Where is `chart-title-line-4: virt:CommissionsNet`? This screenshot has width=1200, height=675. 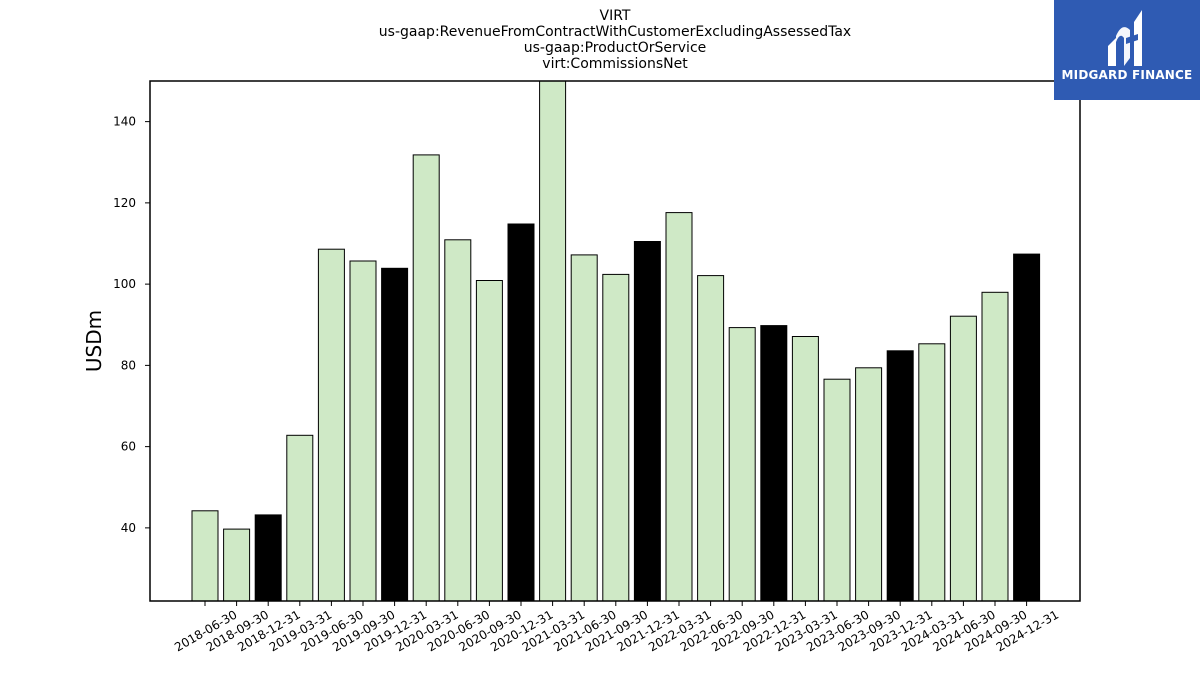
chart-title-line-4: virt:CommissionsNet is located at coordinates (615, 64).